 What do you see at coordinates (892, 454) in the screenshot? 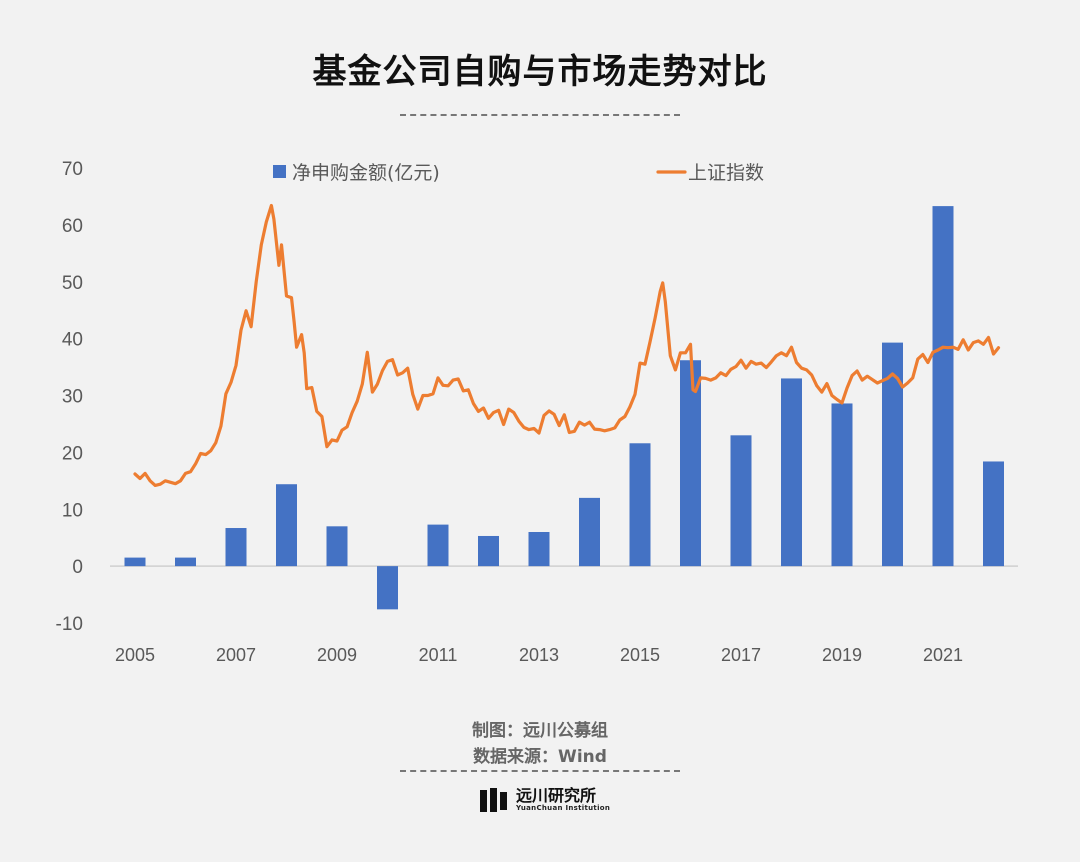
I see `bar-2020` at bounding box center [892, 454].